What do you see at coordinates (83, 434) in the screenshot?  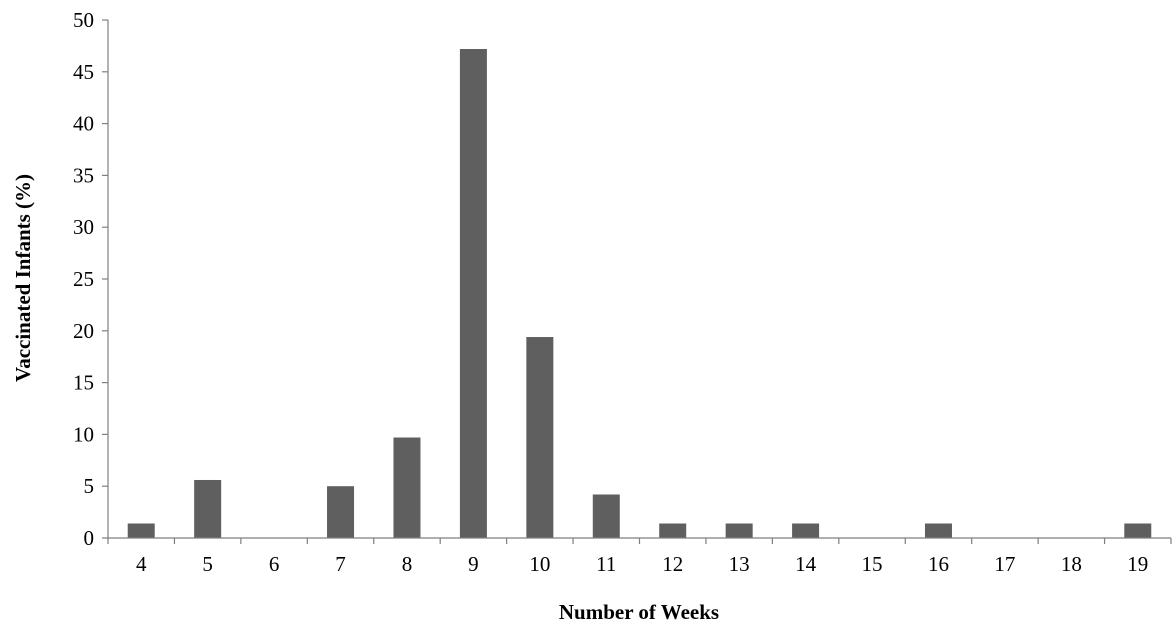 I see `y-tick-label-10: 10` at bounding box center [83, 434].